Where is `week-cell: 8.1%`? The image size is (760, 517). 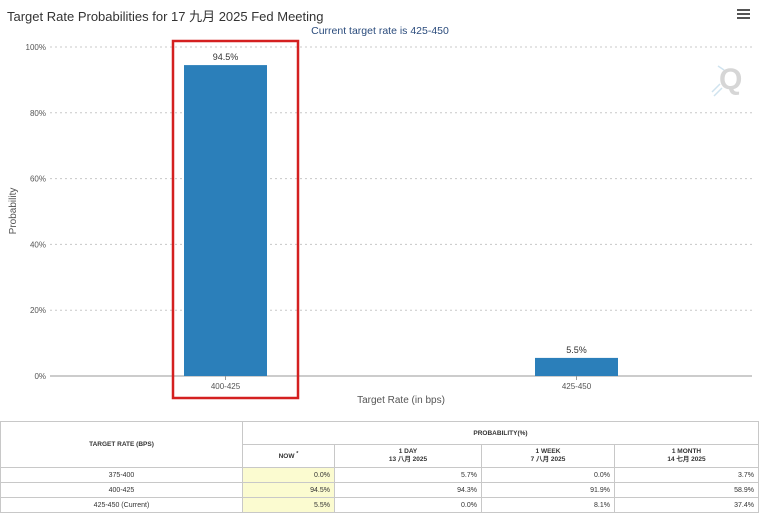
week-cell: 8.1% is located at coordinates (548, 505).